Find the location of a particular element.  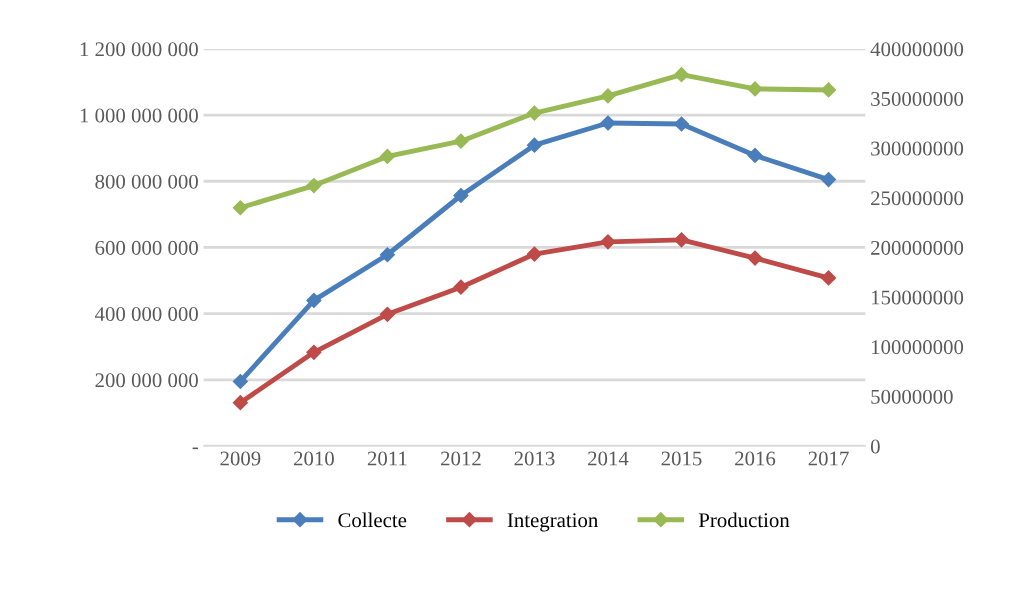

y2-tick-label: 100000000 is located at coordinates (917, 347).